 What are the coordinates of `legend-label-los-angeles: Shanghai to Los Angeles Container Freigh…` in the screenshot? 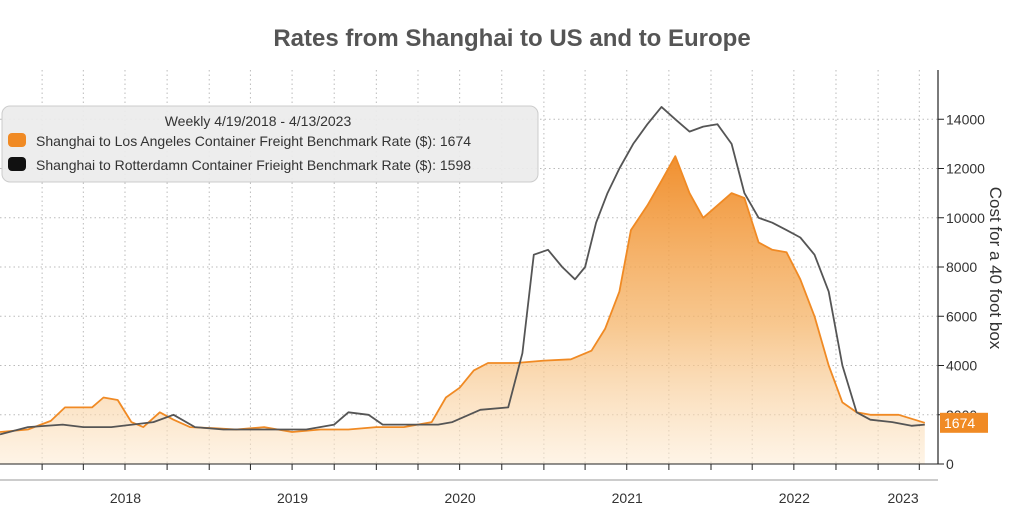 It's located at (253, 141).